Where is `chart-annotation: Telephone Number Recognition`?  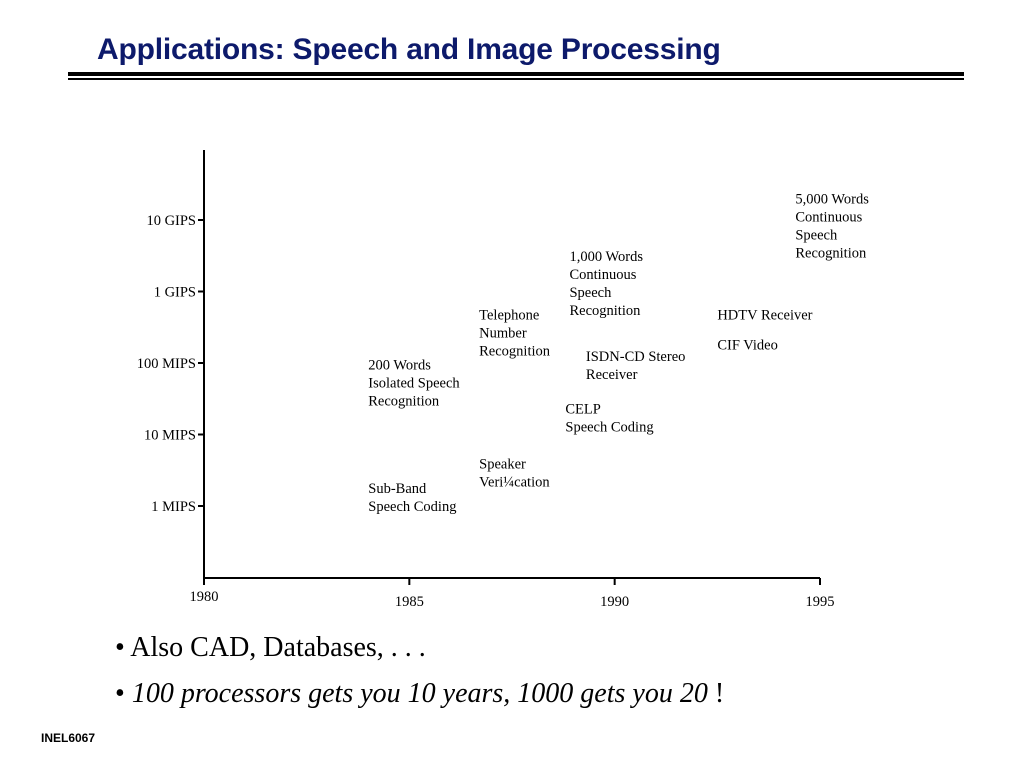 chart-annotation: Telephone Number Recognition is located at coordinates (515, 333).